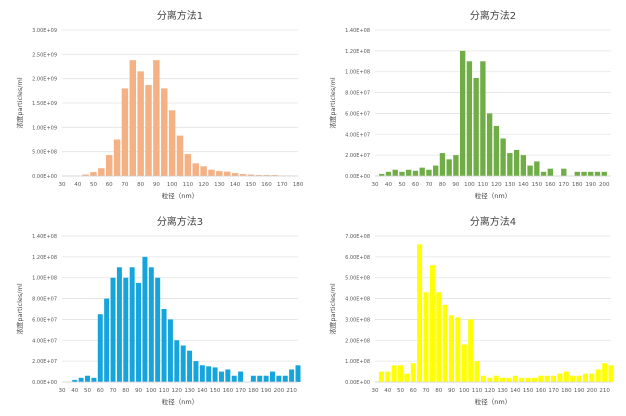 This screenshot has width=626, height=416. I want to click on x-axis-label: 粒径（nm）, so click(493, 401).